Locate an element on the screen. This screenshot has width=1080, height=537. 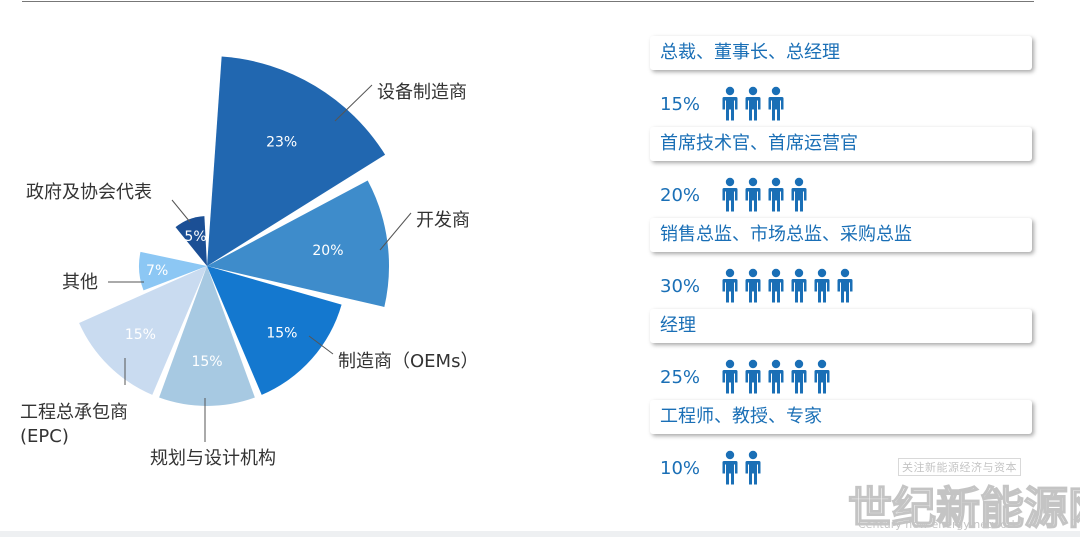
slice-other is located at coordinates (172, 271).